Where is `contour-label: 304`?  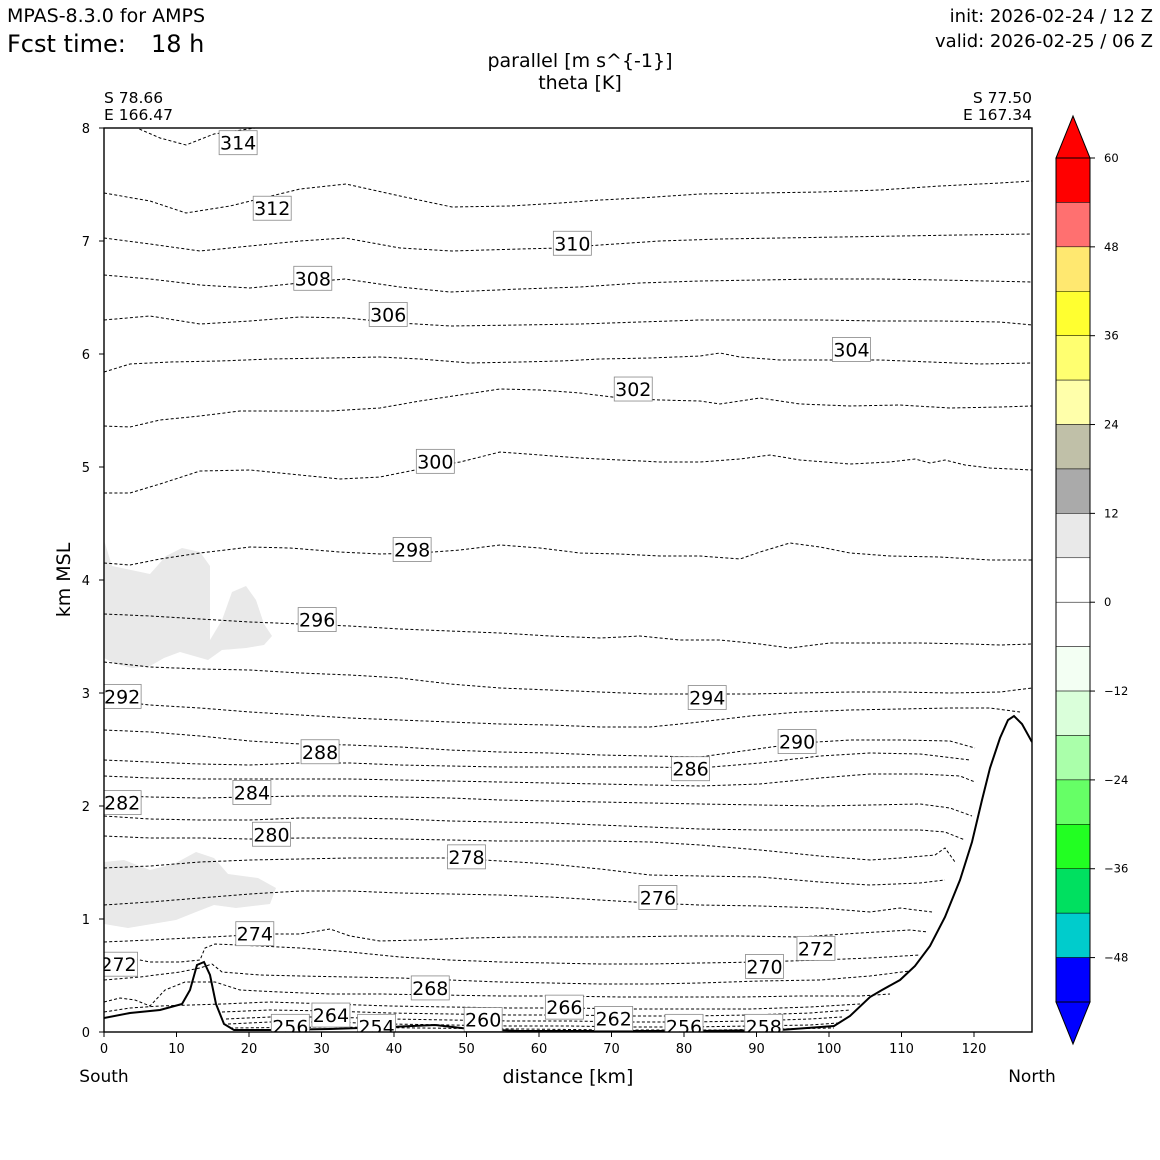 contour-label: 304 is located at coordinates (851, 349).